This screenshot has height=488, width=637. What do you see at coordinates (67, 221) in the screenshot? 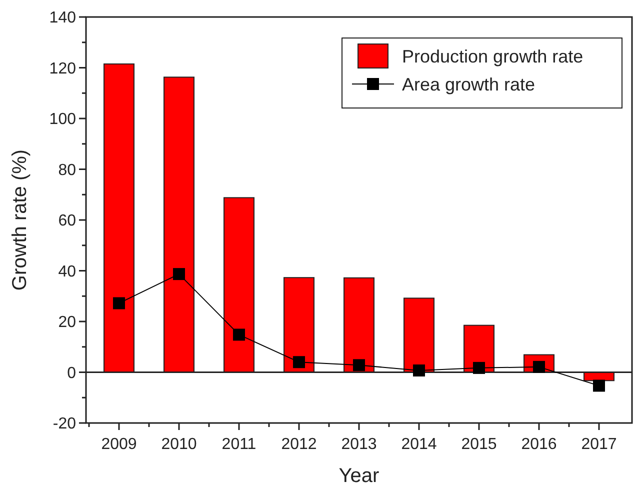
I see `y-tick-label: 60` at bounding box center [67, 221].